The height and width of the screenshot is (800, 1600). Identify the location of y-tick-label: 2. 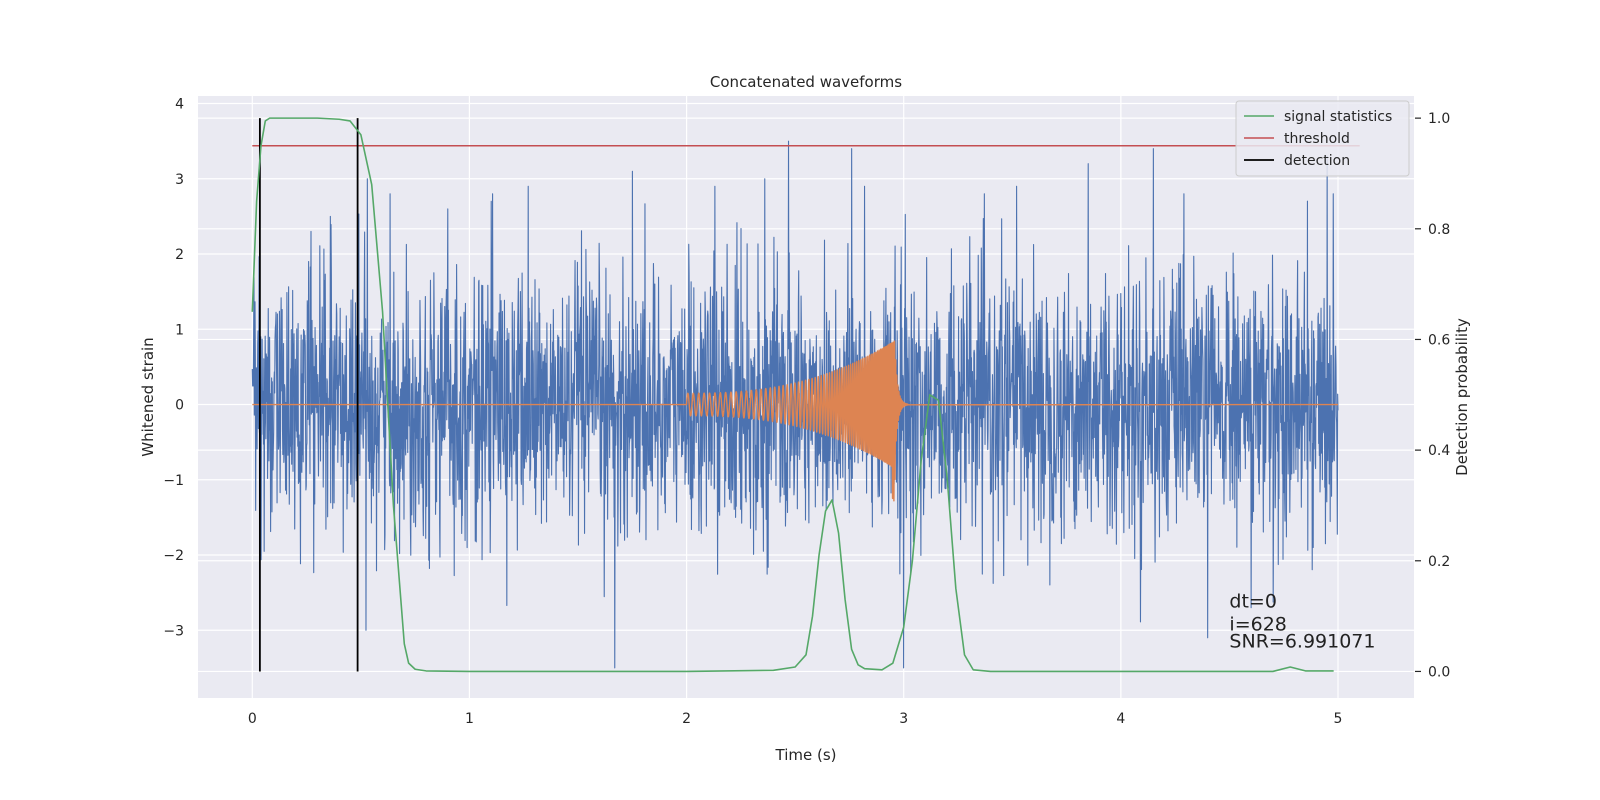
(179, 255).